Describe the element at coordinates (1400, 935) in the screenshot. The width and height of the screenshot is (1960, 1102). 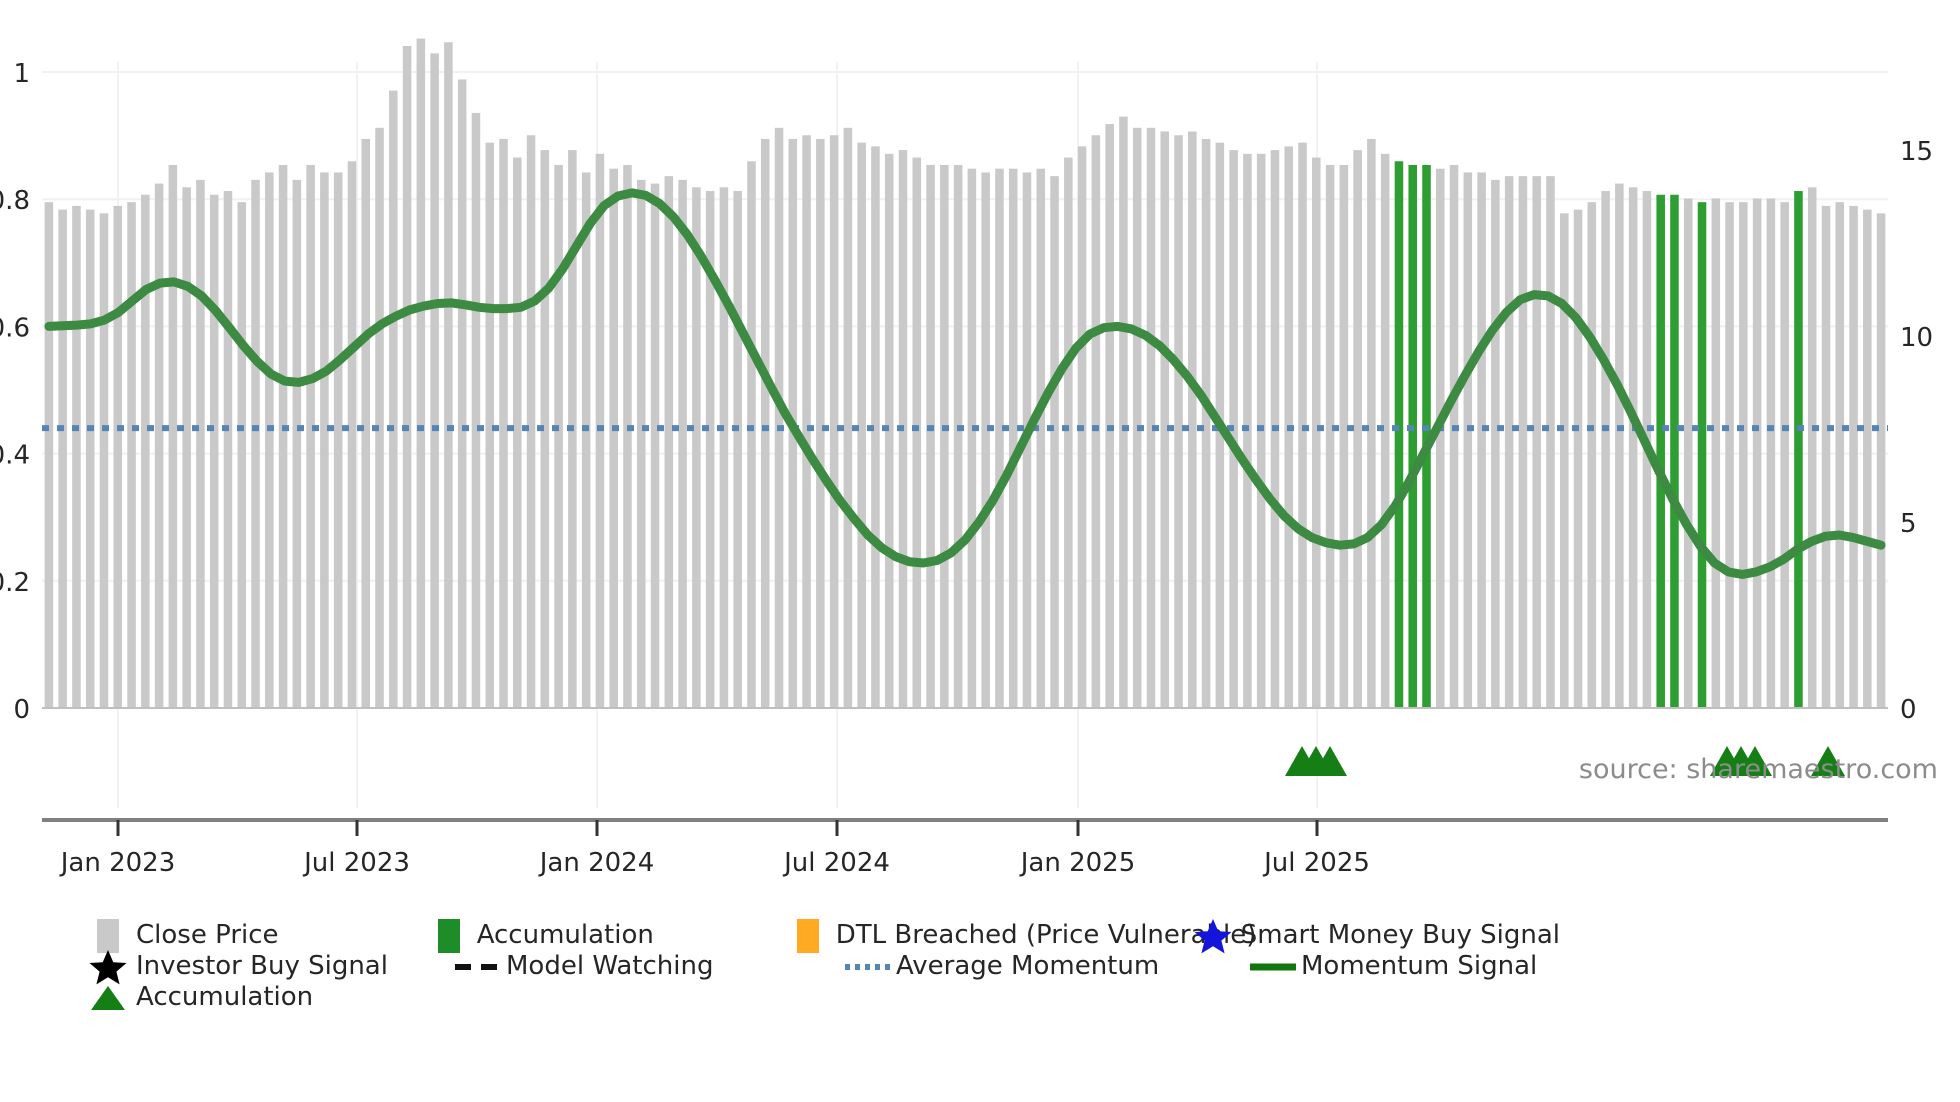
I see `legend-label: Smart Money Buy Signal` at that location.